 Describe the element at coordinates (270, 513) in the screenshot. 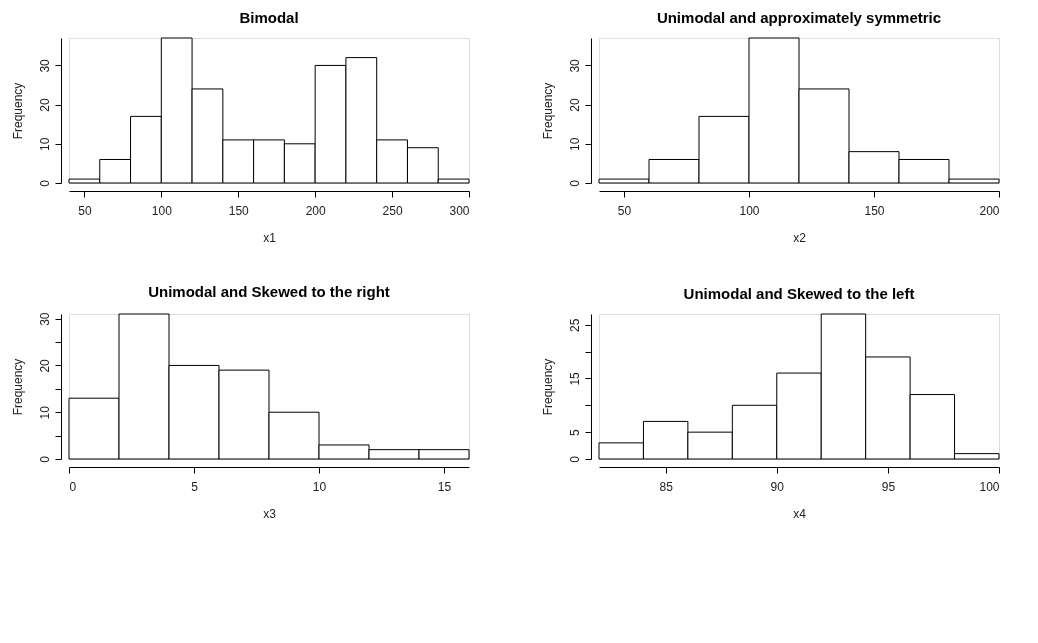

I see `x-axis-title: x3` at that location.